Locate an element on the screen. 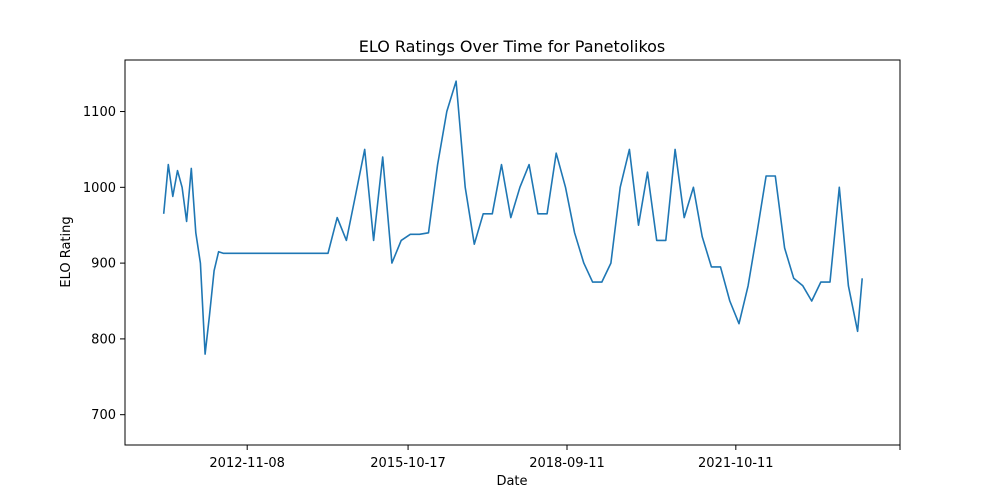  y-axis-title: ELO Rating is located at coordinates (66, 251).